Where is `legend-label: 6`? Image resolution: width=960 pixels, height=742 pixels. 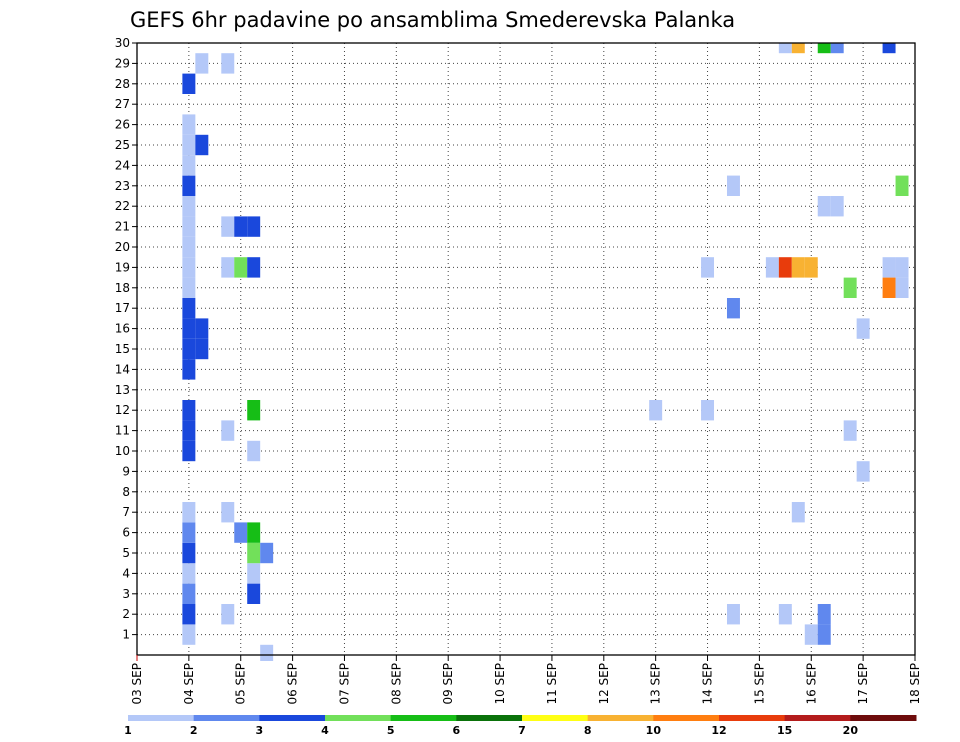 legend-label: 6 is located at coordinates (457, 730).